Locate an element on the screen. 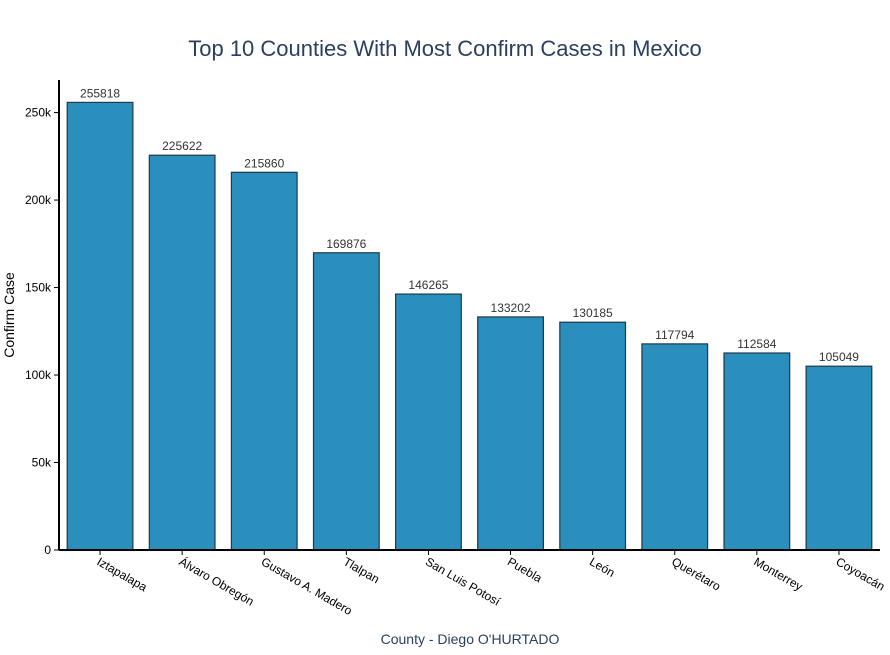 This screenshot has height=655, width=890. data-label-8: 112584 is located at coordinates (756, 344).